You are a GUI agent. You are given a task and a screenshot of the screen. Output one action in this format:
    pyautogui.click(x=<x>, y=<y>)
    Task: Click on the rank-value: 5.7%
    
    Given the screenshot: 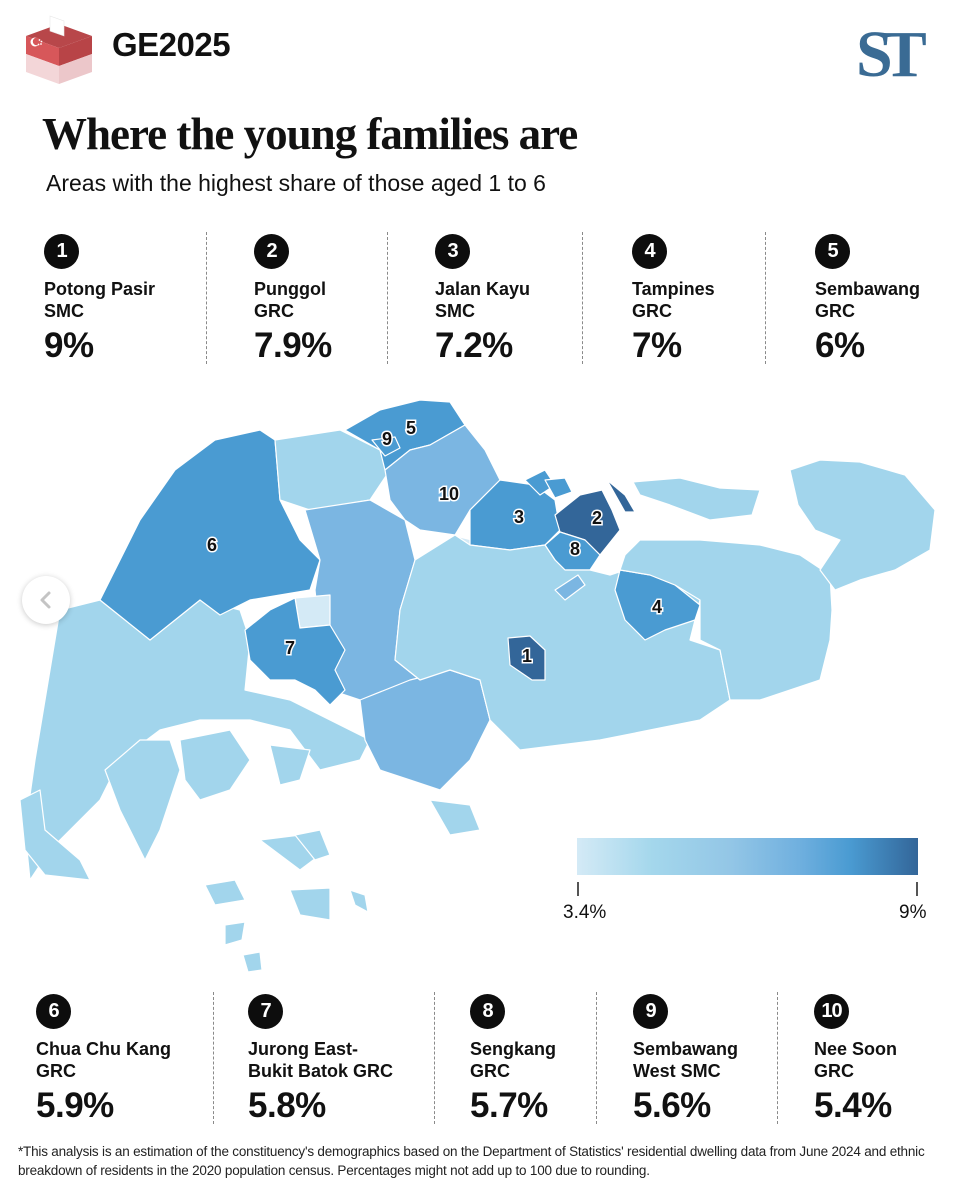 What is the action you would take?
    pyautogui.click(x=509, y=1105)
    